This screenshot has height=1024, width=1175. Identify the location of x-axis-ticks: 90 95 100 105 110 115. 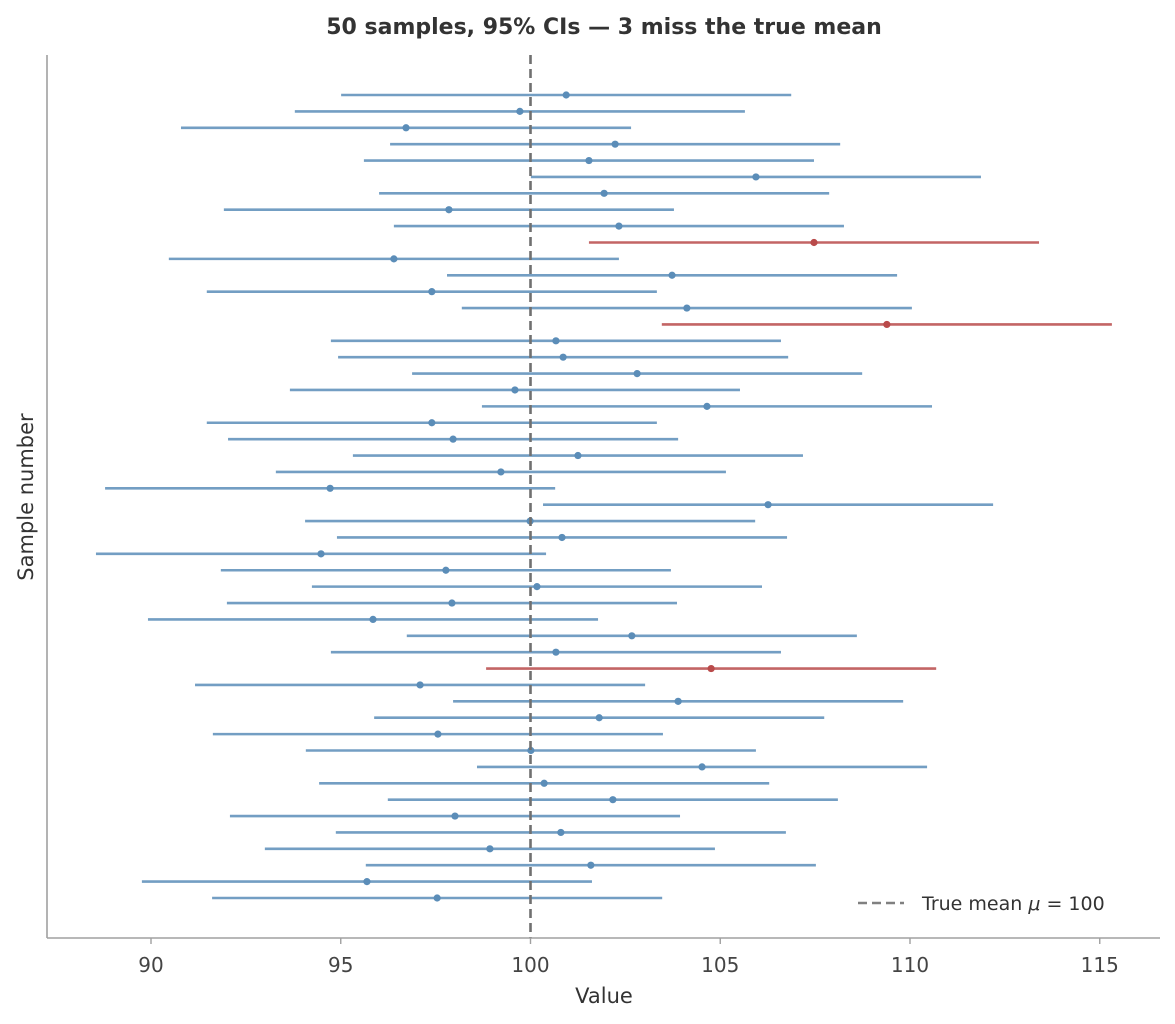
(628, 957).